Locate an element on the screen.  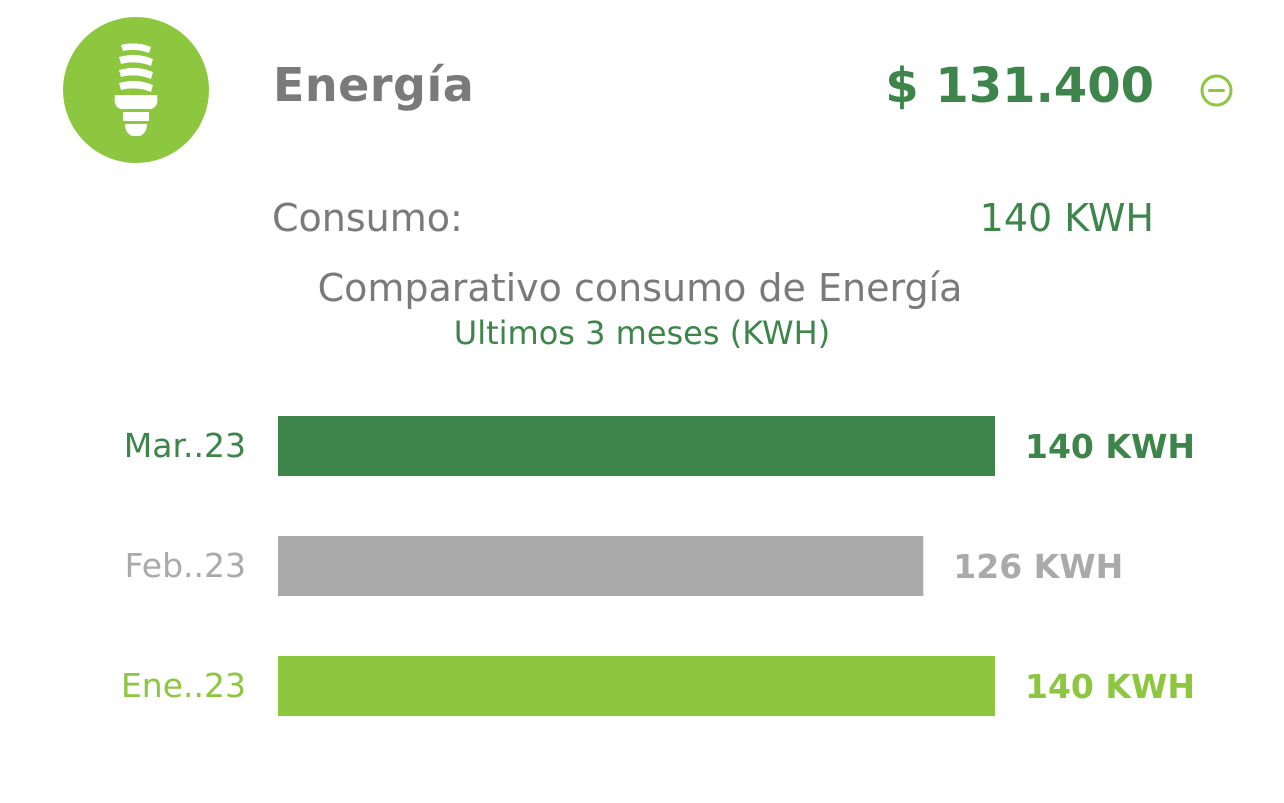
collapse-button is located at coordinates (1216, 90).